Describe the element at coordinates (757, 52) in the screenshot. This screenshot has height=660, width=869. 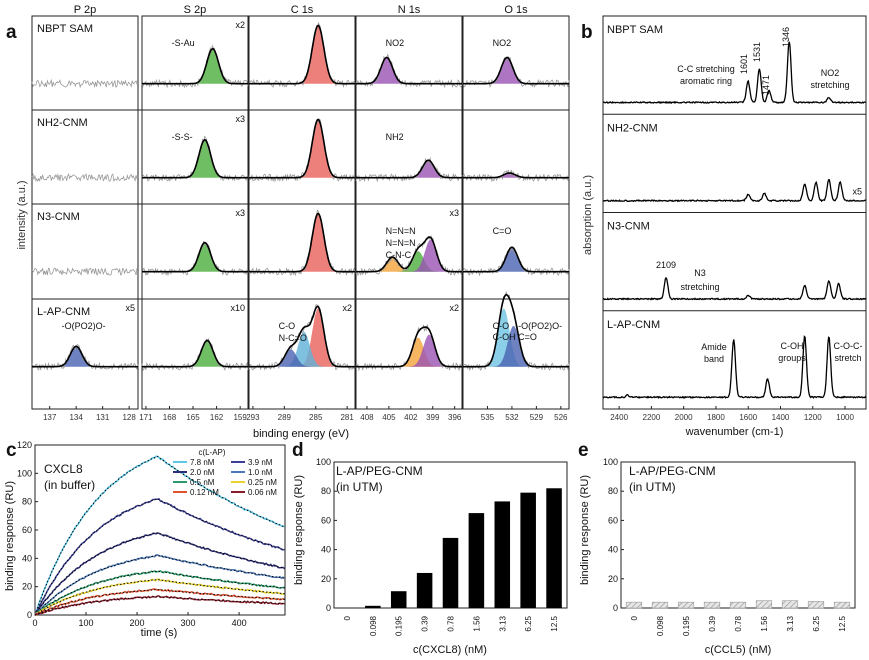
I see `ir-annotation: 1531` at that location.